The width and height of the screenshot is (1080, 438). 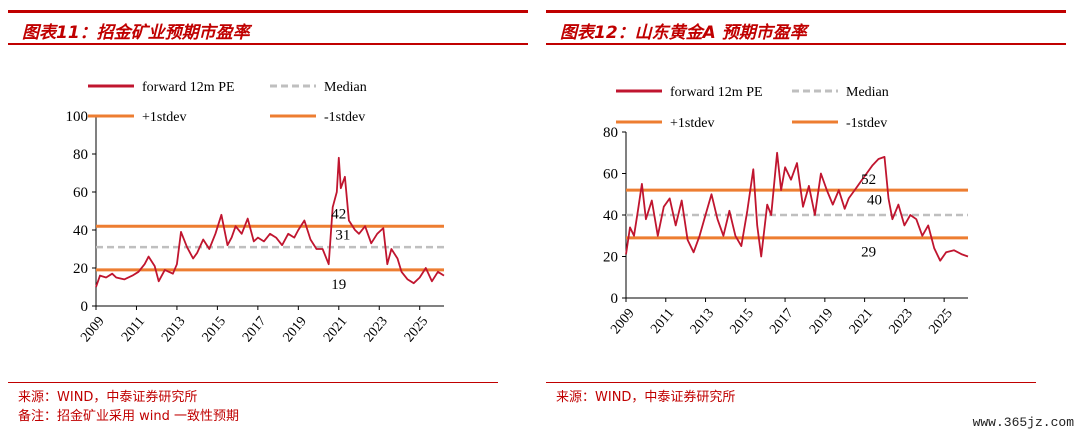 I want to click on left-source-divider, so click(x=253, y=382).